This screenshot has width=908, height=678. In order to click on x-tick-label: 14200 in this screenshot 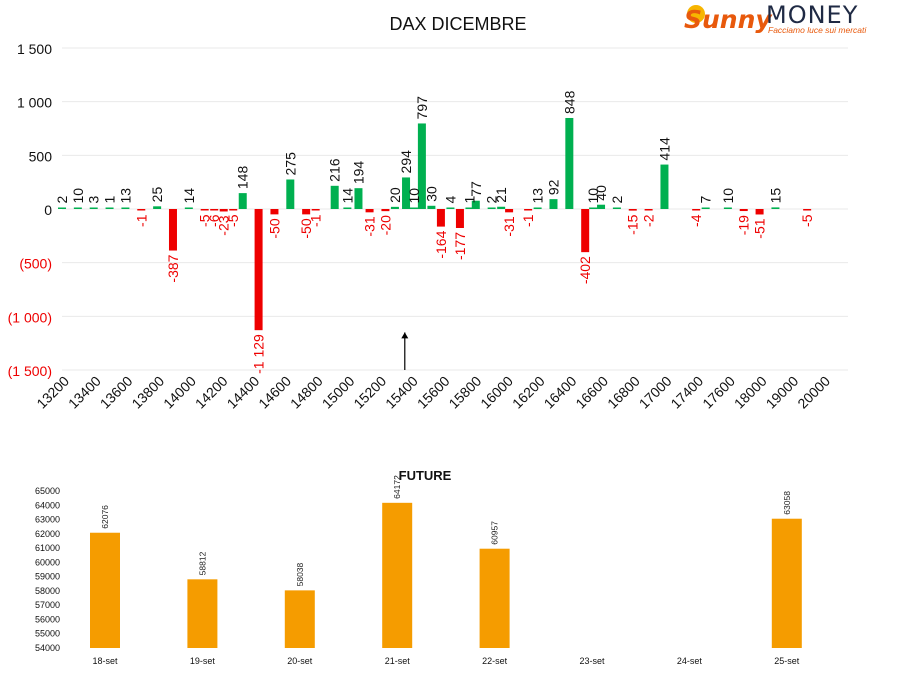, I will do `click(211, 392)`.